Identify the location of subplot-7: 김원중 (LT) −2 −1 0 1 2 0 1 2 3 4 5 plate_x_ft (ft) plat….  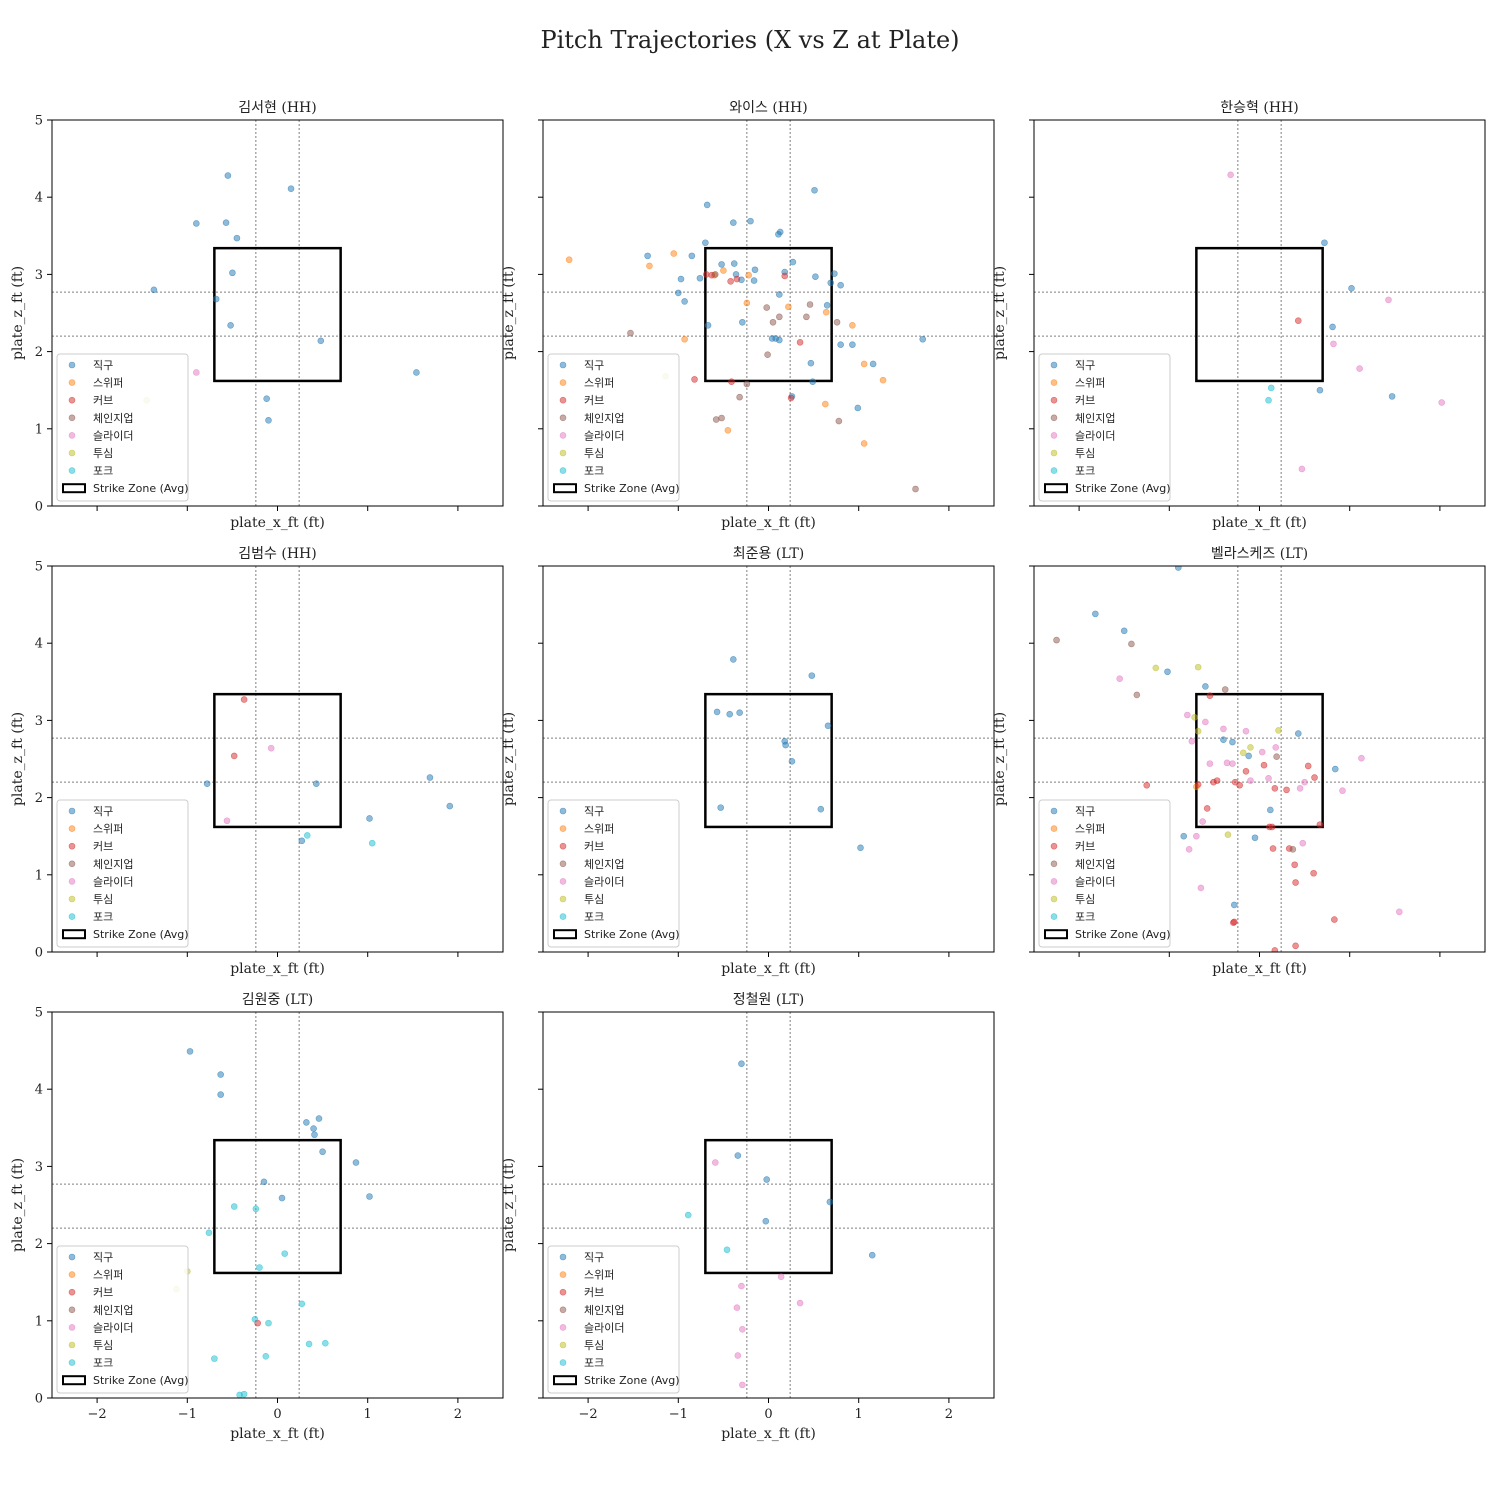
(257, 1217).